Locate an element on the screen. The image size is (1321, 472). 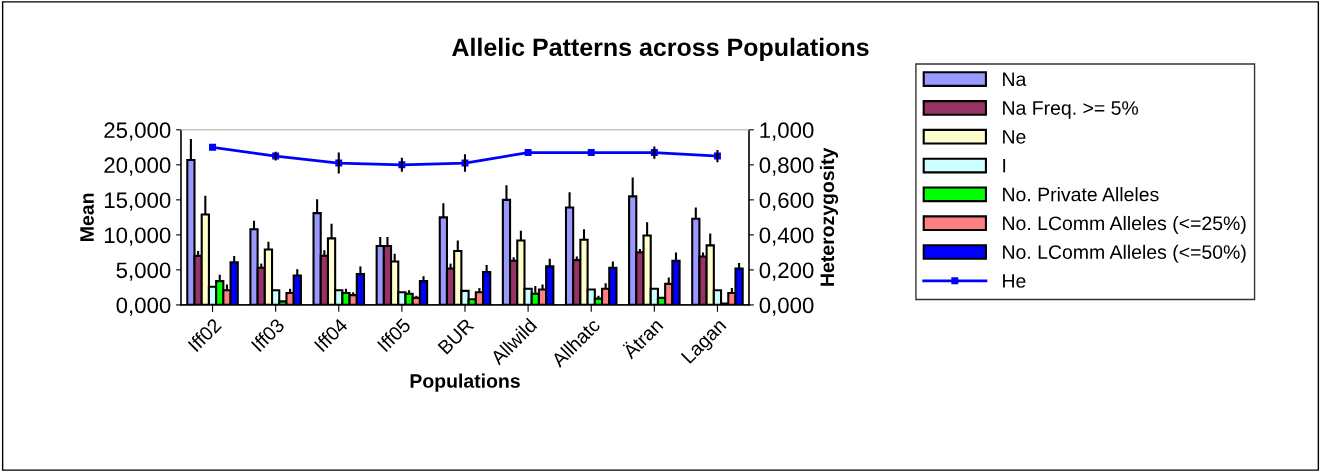
y2-tick-label: 0,400 is located at coordinates (786, 236).